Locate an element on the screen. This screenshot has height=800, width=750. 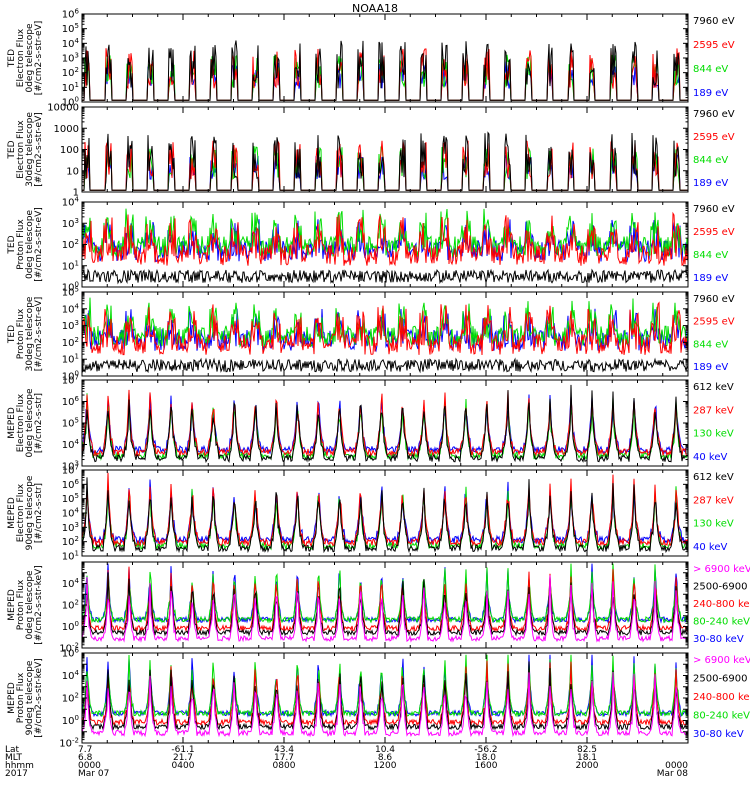
x-tick-label: 0400 is located at coordinates (183, 766).